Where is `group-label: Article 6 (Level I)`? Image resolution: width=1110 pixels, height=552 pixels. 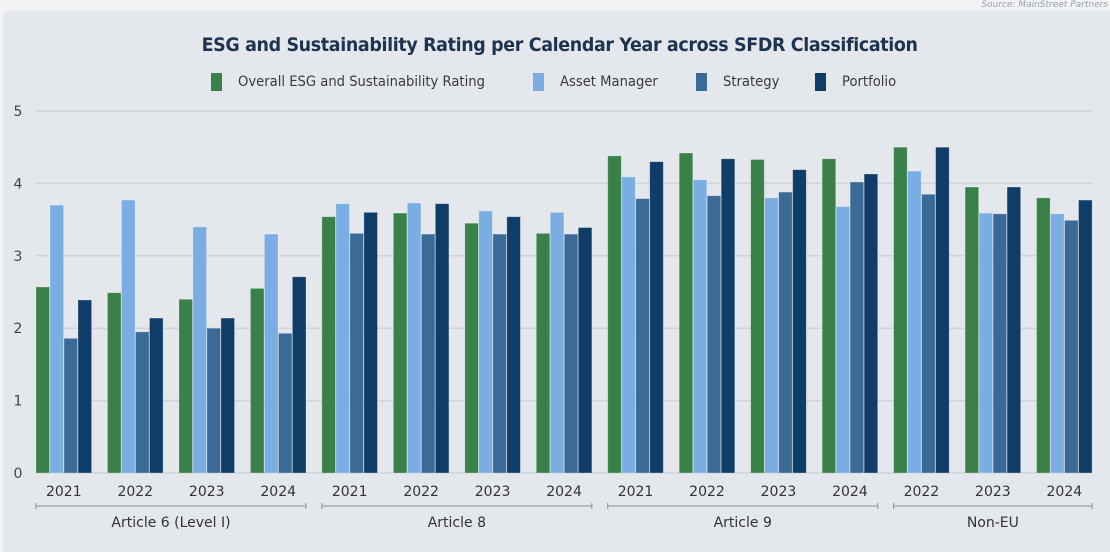
group-label: Article 6 (Level I) is located at coordinates (170, 523).